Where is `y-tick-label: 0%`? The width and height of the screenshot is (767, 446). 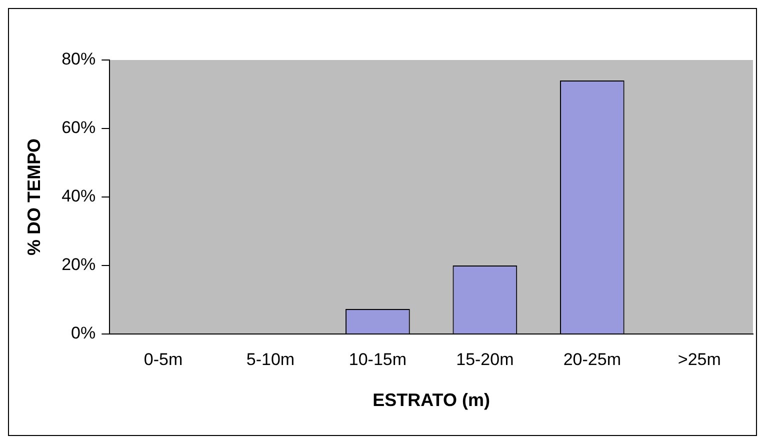
y-tick-label: 0% is located at coordinates (83, 333).